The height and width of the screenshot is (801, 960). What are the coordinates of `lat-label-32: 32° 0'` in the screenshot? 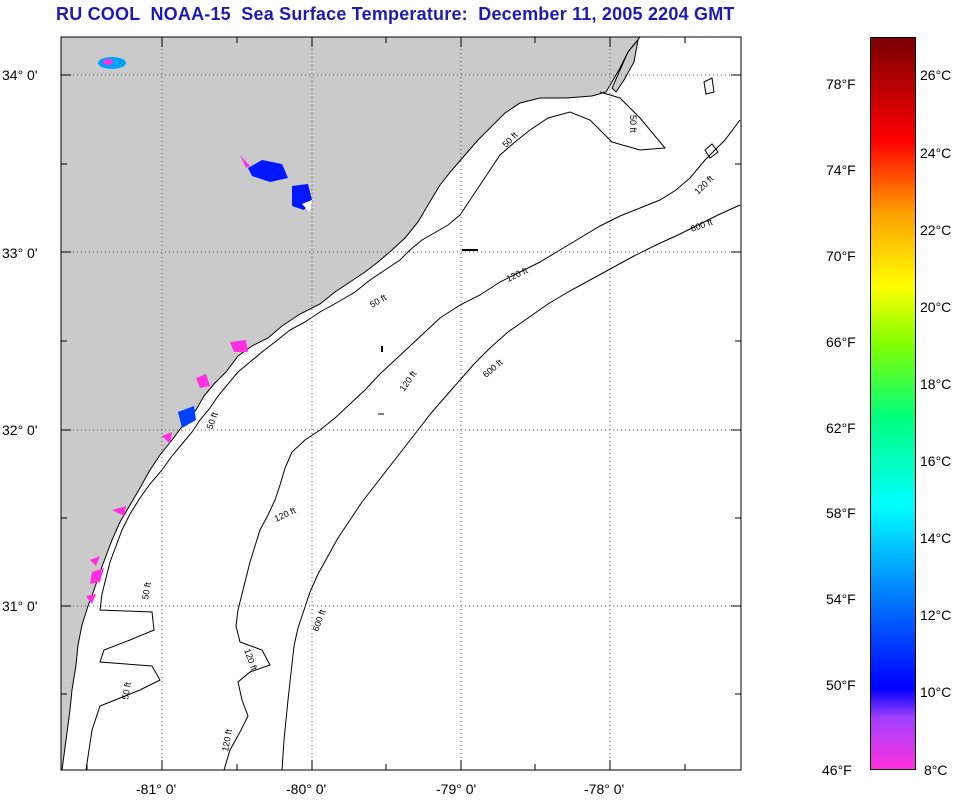 It's located at (20, 430).